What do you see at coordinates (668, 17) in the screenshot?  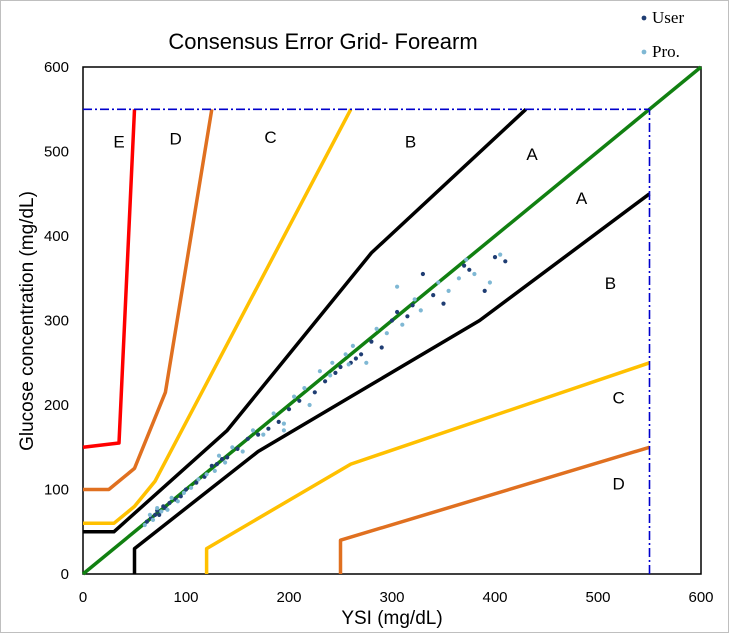 I see `legend-label: User` at bounding box center [668, 17].